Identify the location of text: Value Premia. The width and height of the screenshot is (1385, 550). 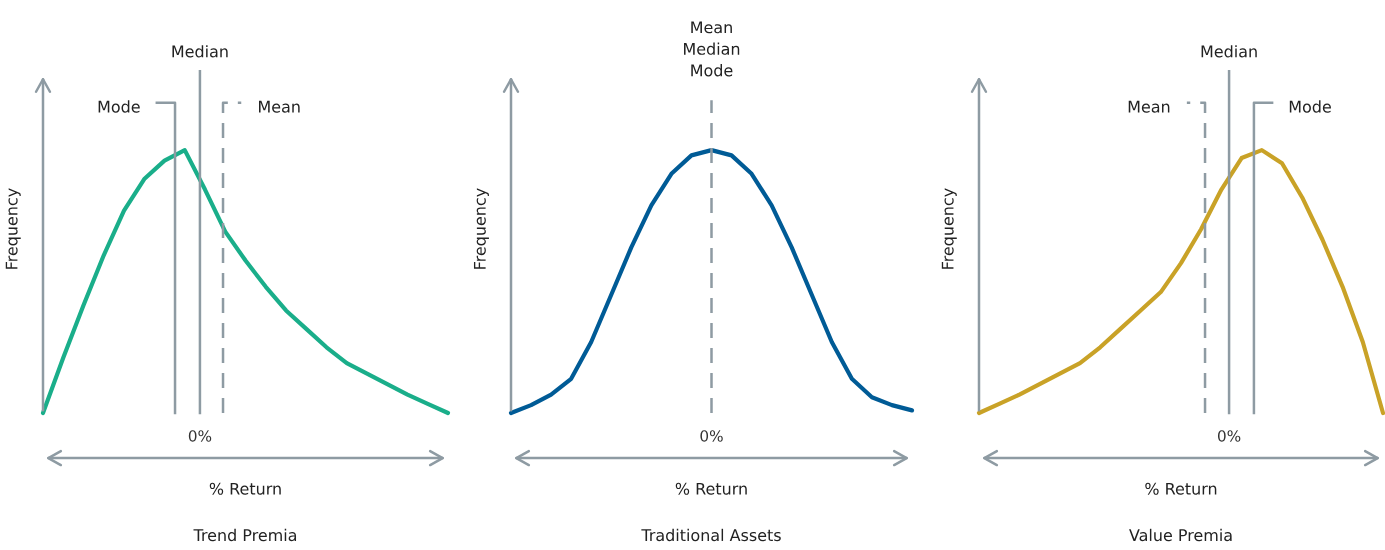
(1180, 535).